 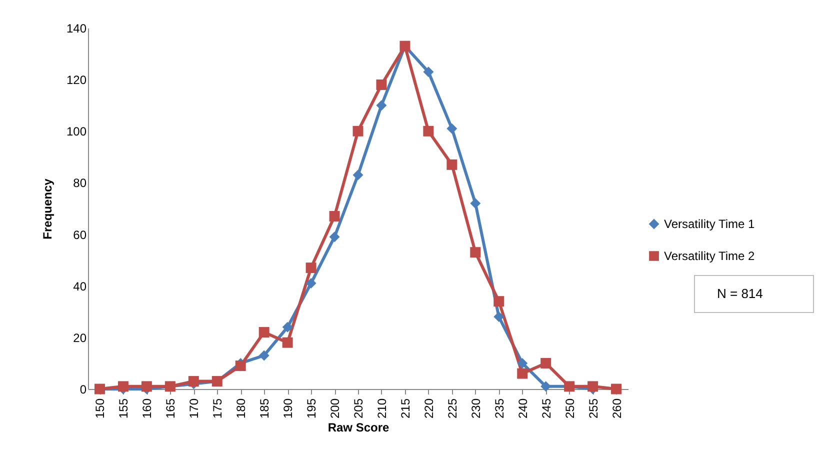 I want to click on y-tick-label: 60, so click(x=80, y=235).